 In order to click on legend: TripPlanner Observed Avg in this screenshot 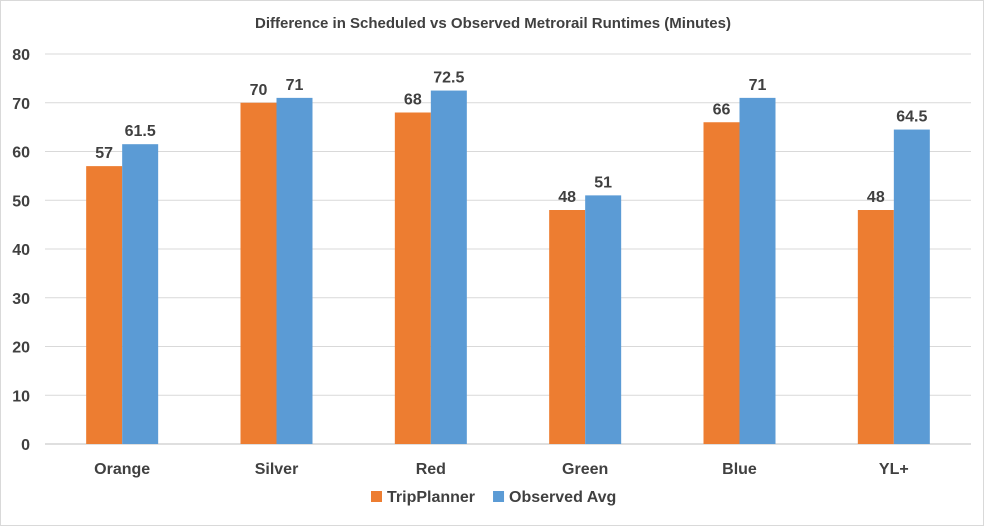, I will do `click(493, 497)`.